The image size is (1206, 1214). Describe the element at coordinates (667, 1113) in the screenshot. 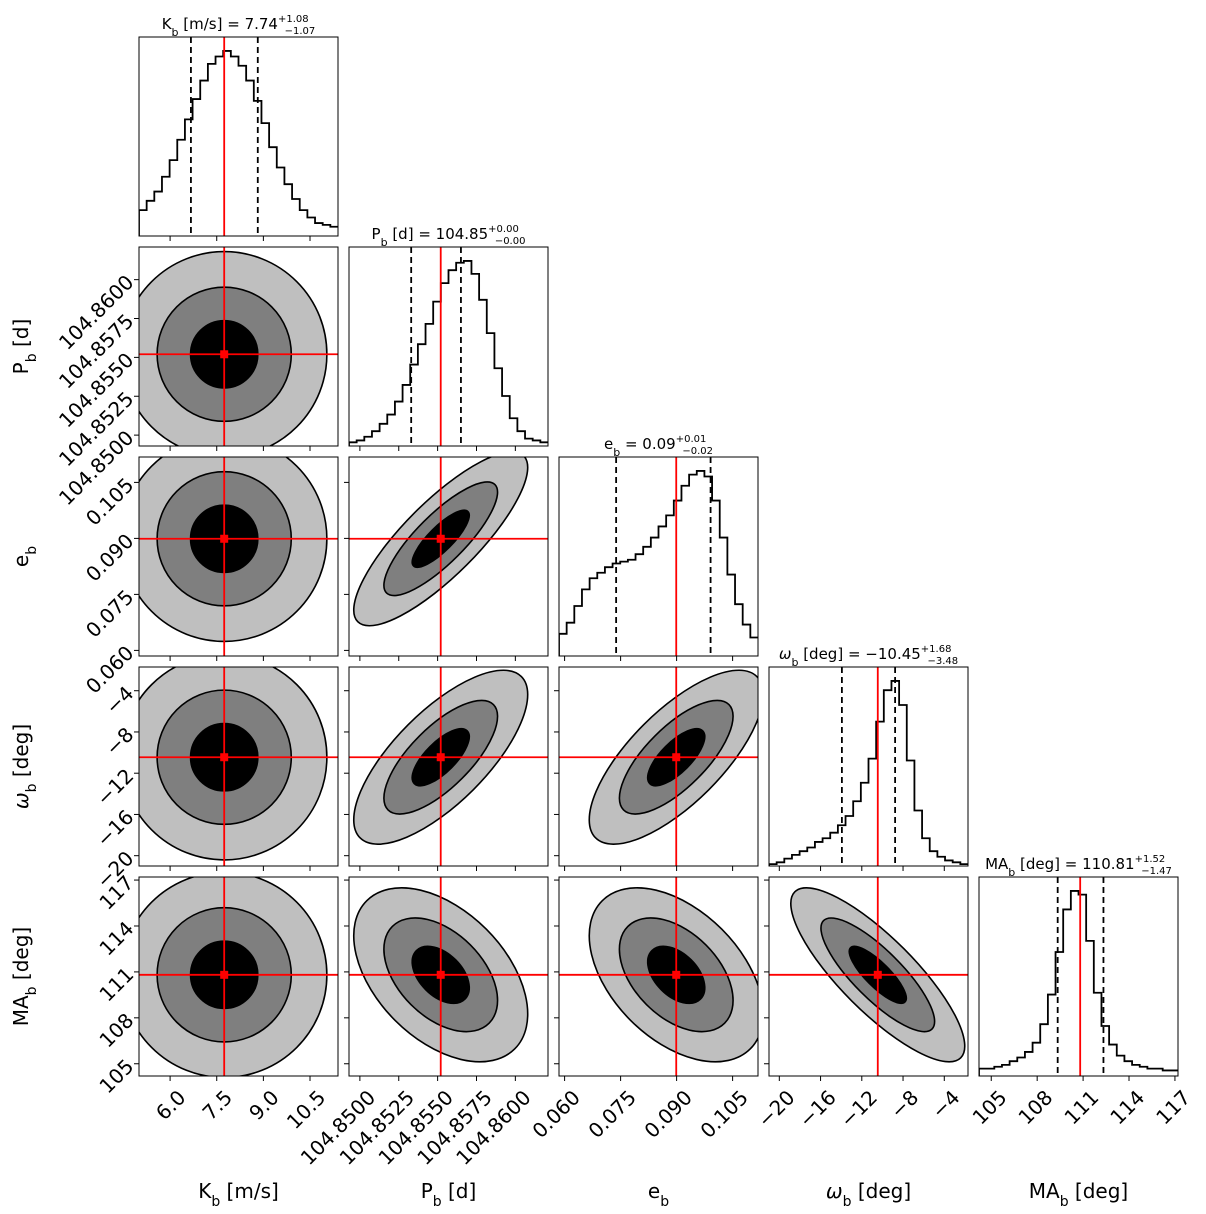

I see `x-tick-label-e: 0.090` at that location.